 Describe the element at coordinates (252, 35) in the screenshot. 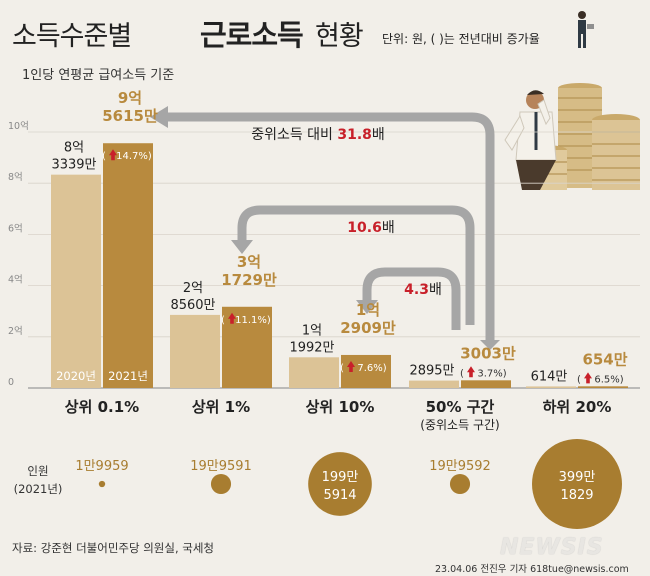

I see `title-part2: 근로소득` at that location.